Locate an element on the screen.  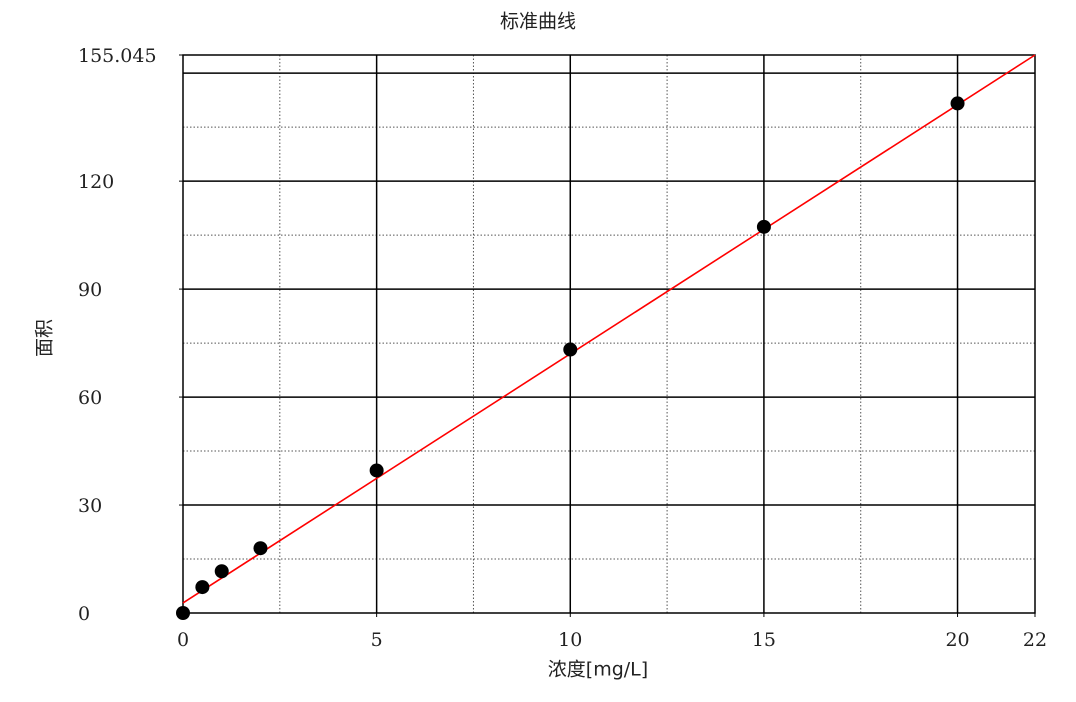
y-tick-label: 90 is located at coordinates (90, 290).